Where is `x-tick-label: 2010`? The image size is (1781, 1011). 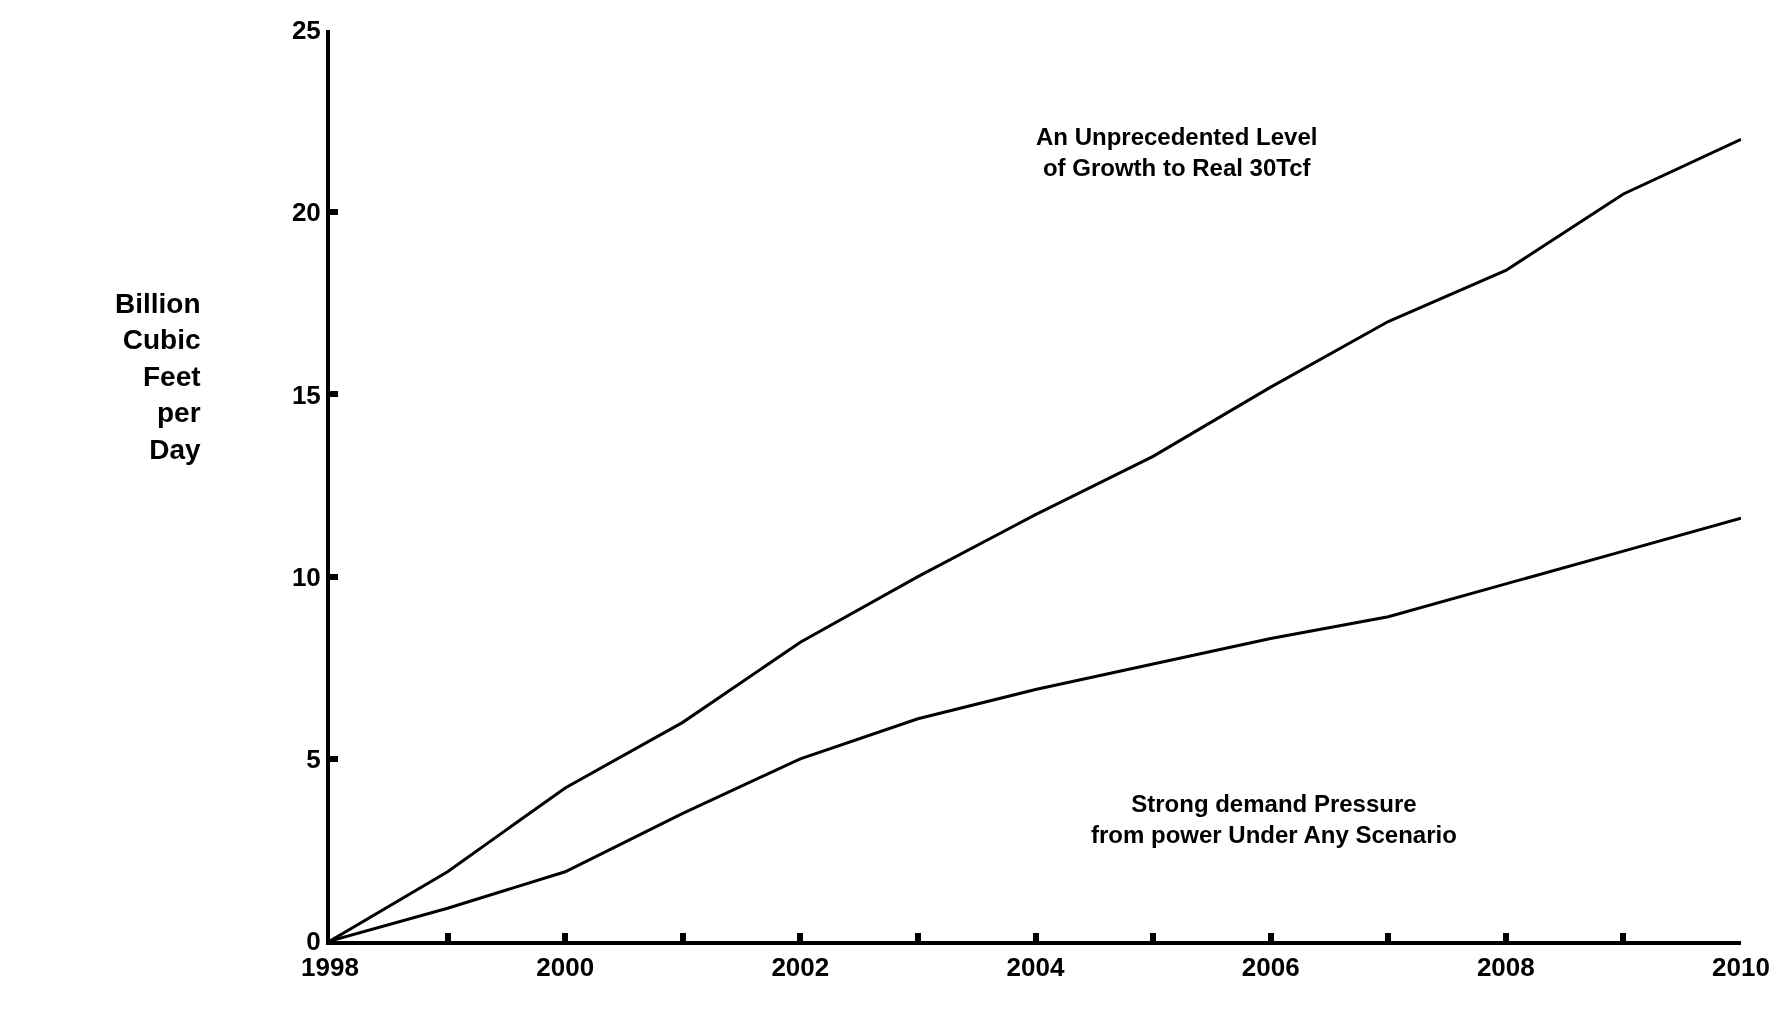 x-tick-label: 2010 is located at coordinates (1741, 967).